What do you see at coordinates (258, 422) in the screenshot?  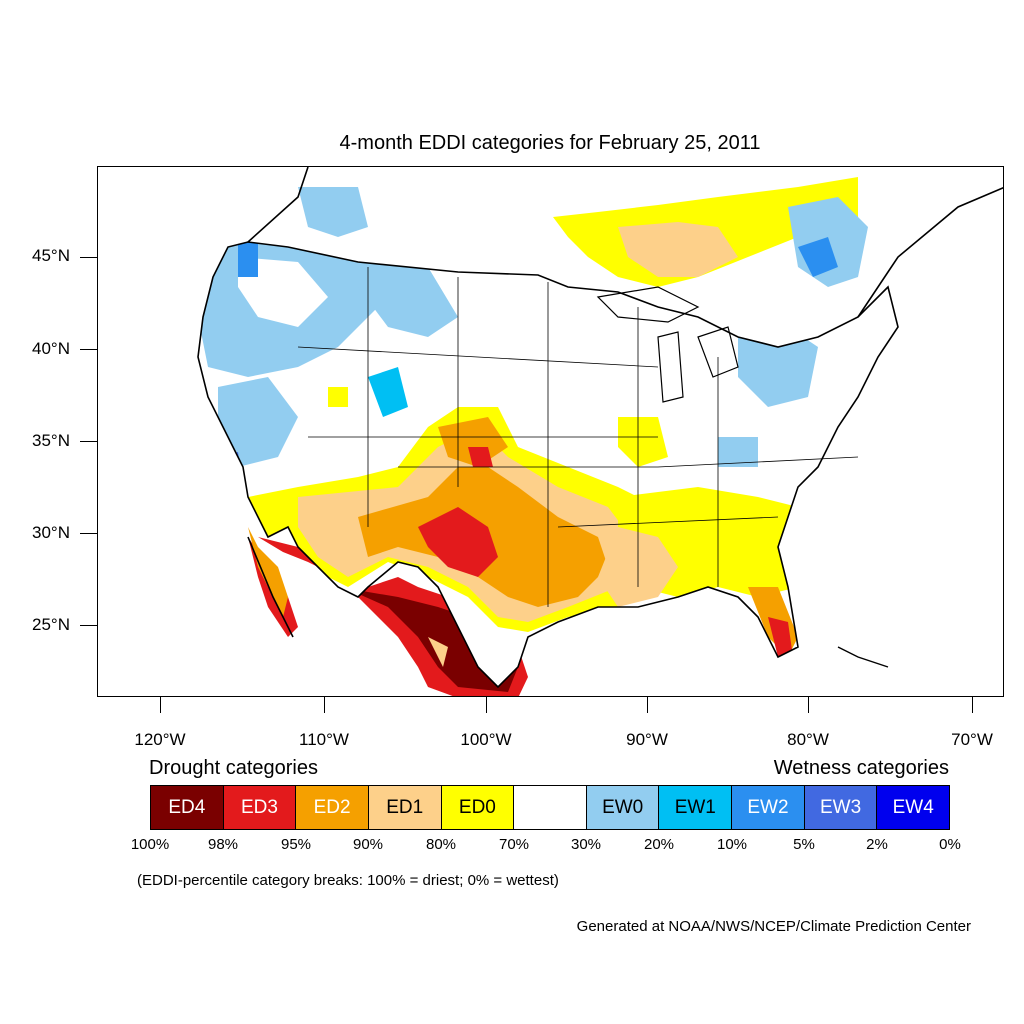 I see `sierra-ew0-region` at bounding box center [258, 422].